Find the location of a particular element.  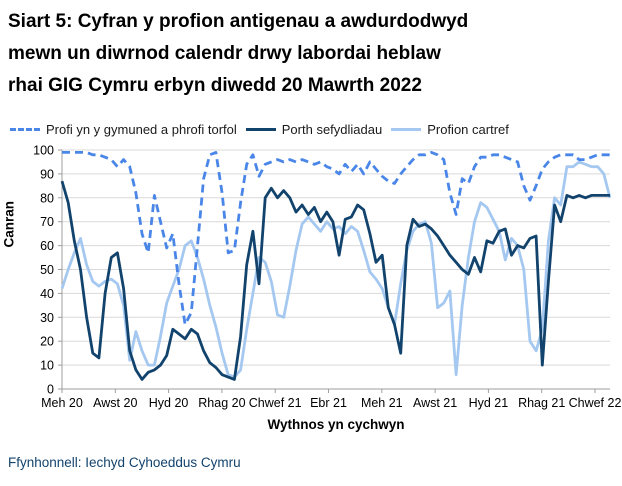

y-tick-label-60: 60 is located at coordinates (47, 246).